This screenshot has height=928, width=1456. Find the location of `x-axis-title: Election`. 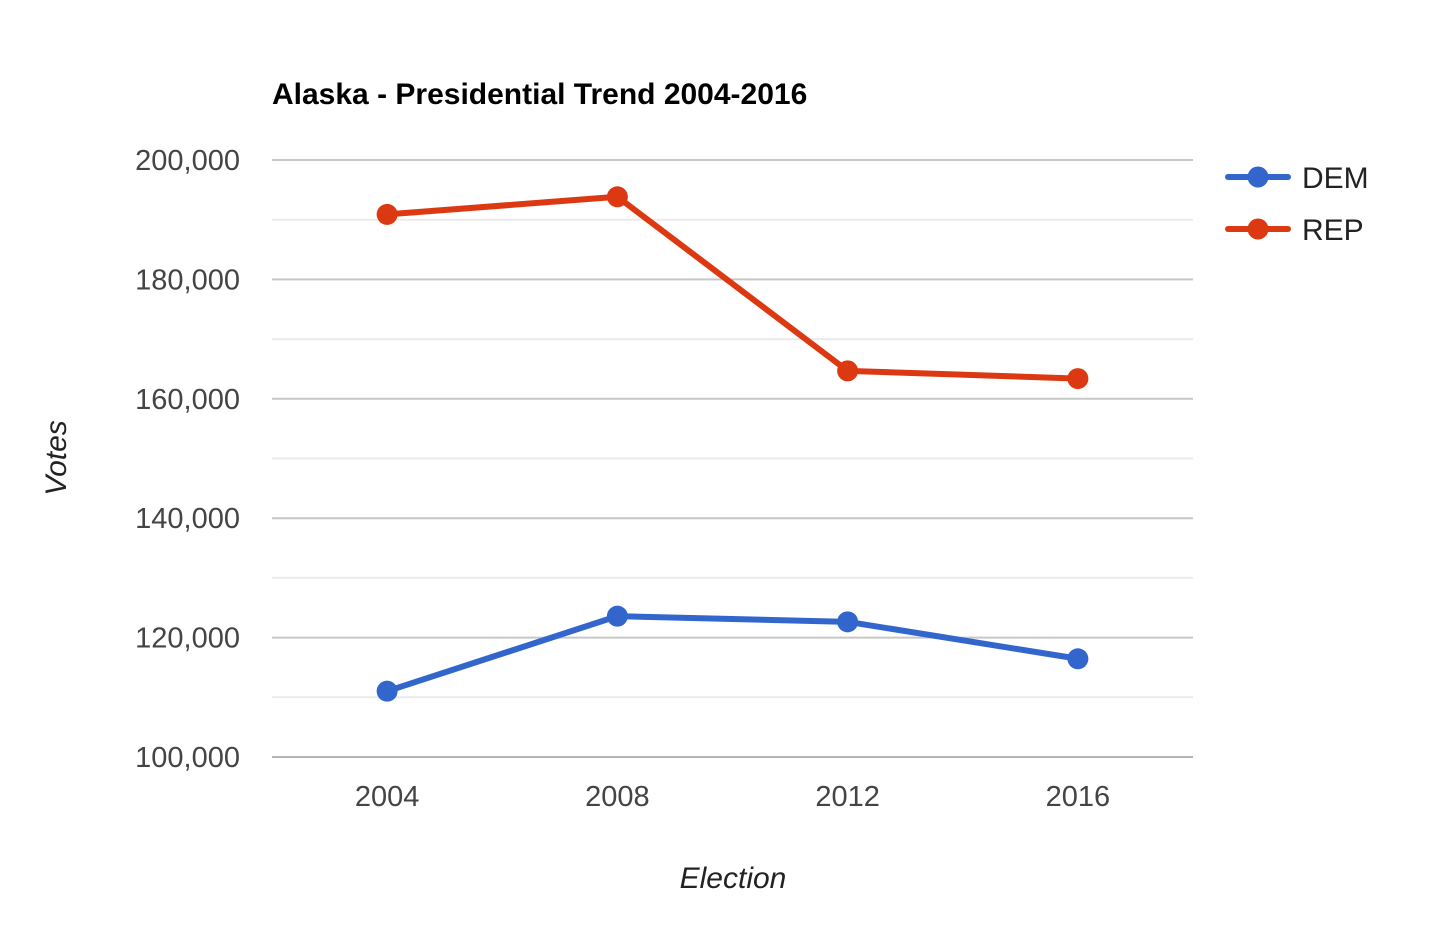

x-axis-title: Election is located at coordinates (733, 878).